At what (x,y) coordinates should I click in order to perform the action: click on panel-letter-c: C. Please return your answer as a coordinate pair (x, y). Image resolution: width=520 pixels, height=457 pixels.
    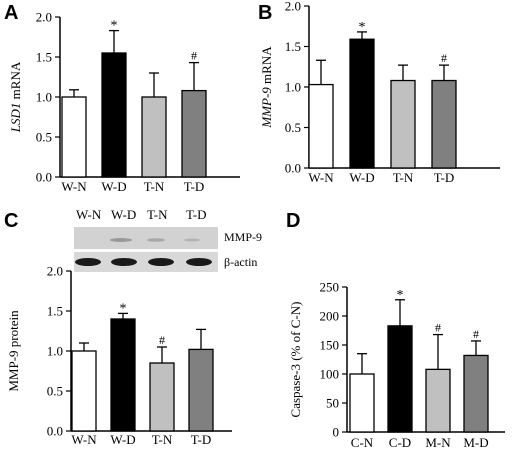
    Looking at the image, I should click on (11, 221).